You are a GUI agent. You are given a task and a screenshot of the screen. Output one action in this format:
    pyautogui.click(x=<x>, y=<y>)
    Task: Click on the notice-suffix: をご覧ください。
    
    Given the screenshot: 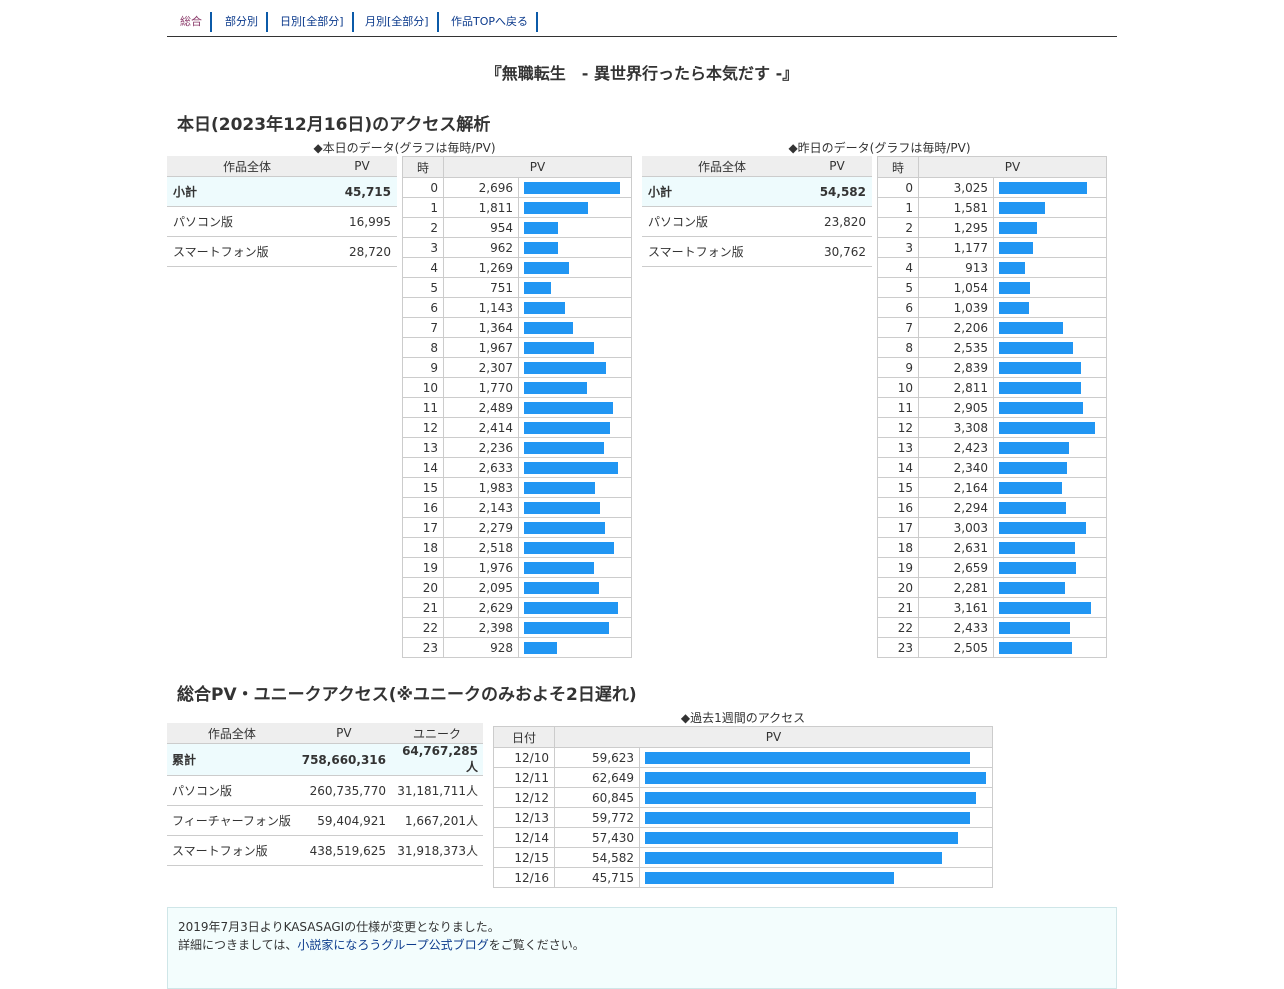 What is the action you would take?
    pyautogui.click(x=536, y=945)
    